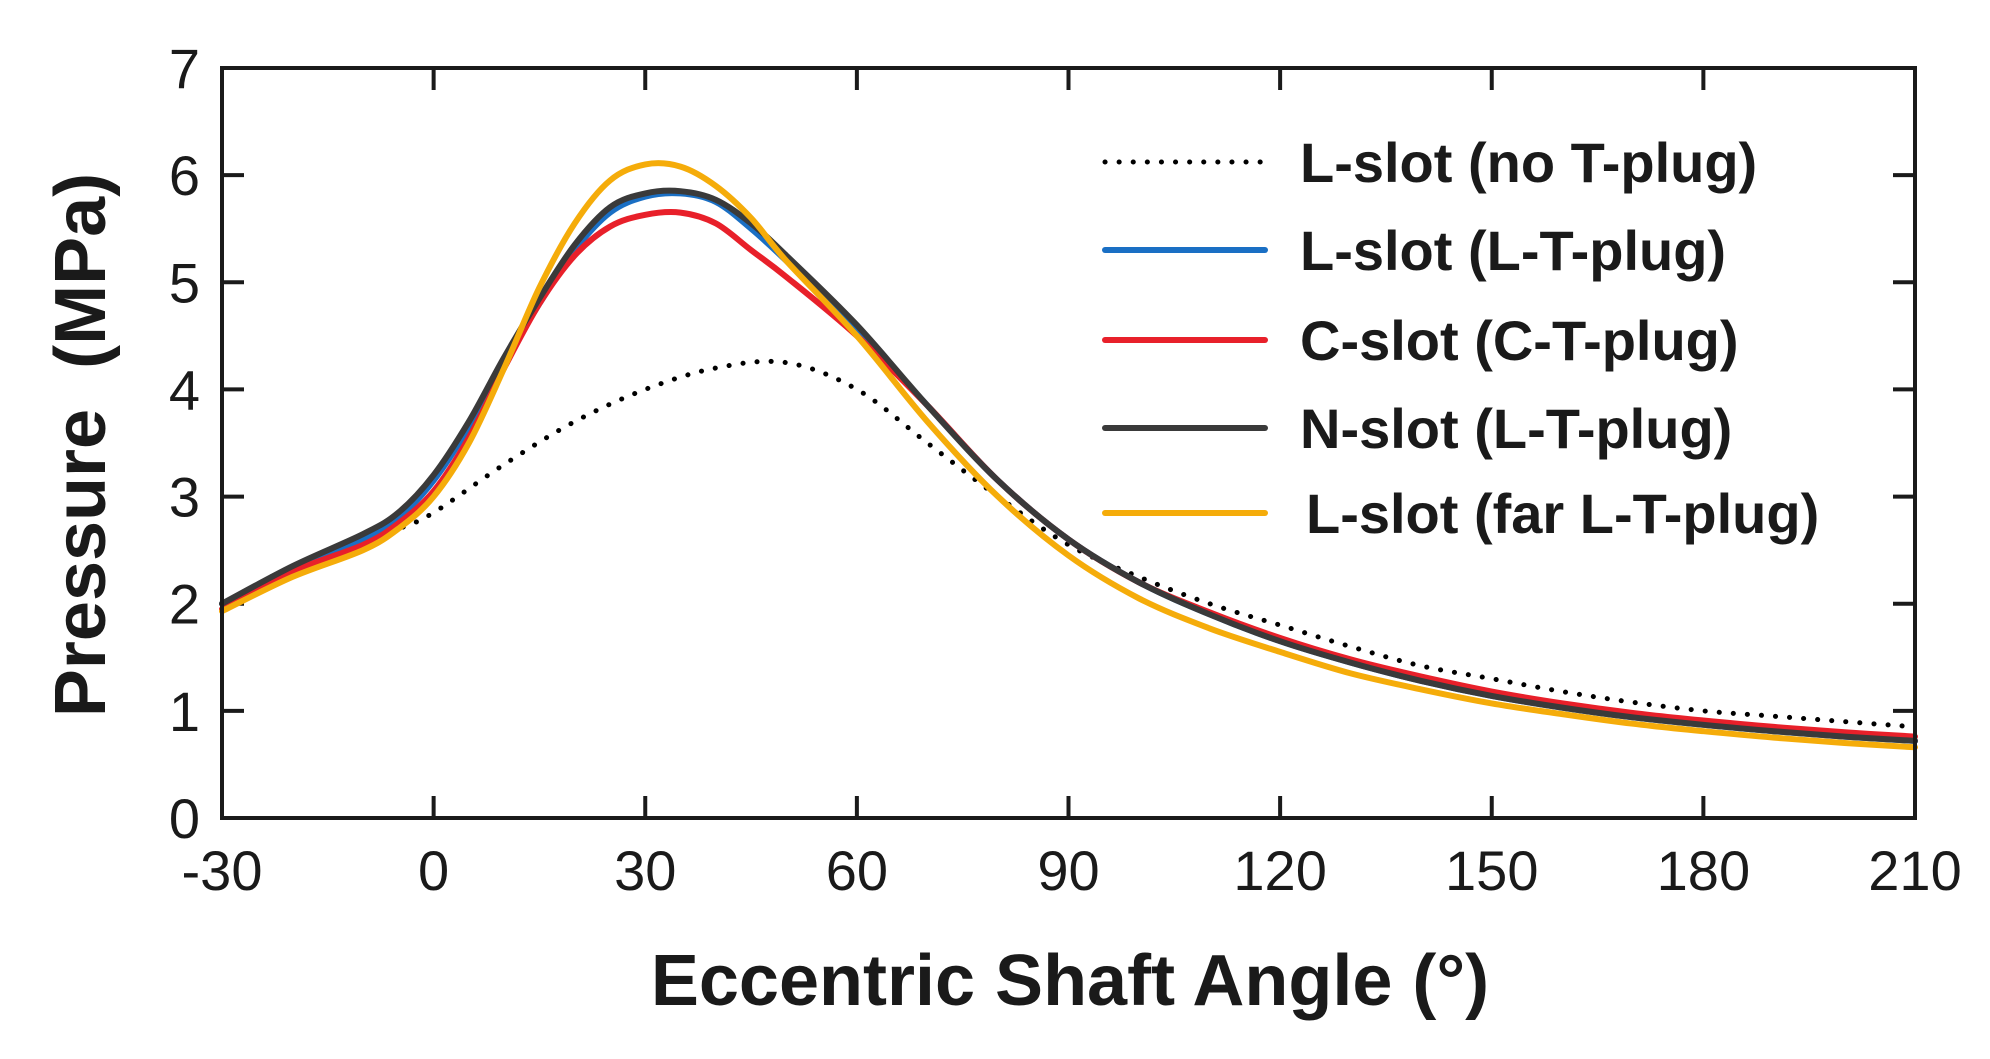 This screenshot has height=1059, width=1990. What do you see at coordinates (433, 870) in the screenshot?
I see `x-tick-label: 0` at bounding box center [433, 870].